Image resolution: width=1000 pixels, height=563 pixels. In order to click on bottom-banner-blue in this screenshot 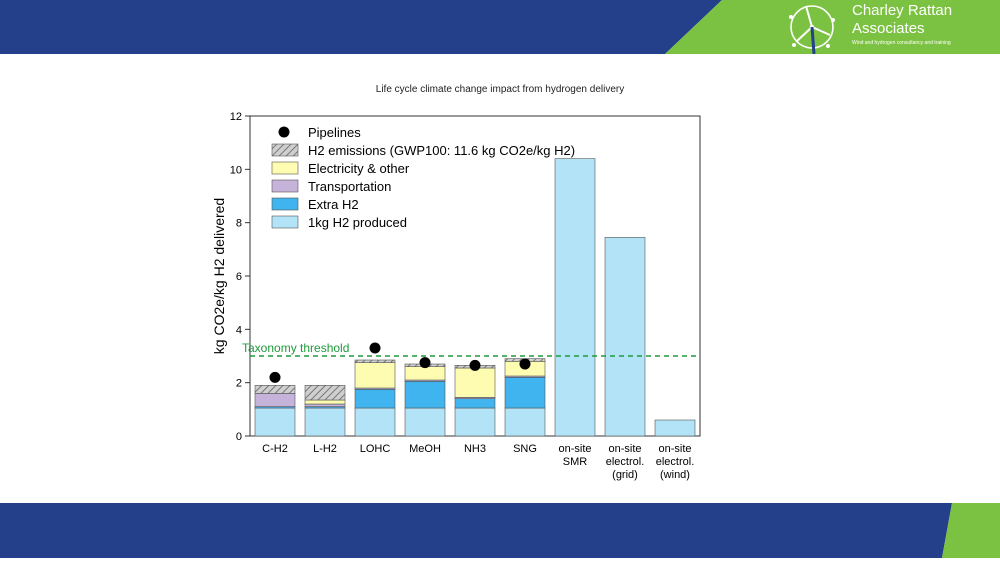, I will do `click(476, 530)`.